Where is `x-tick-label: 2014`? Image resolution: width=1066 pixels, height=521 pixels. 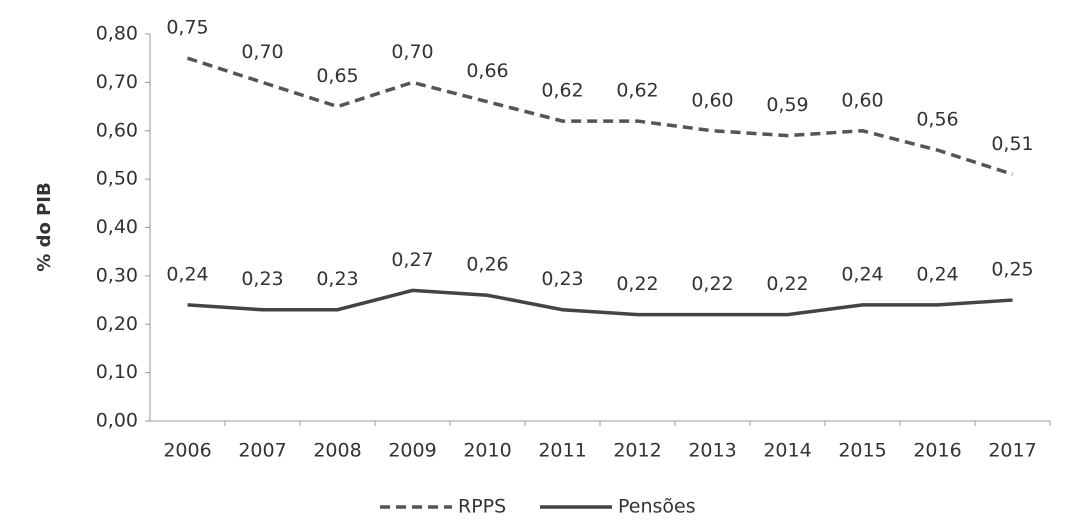
x-tick-label: 2014 is located at coordinates (787, 451).